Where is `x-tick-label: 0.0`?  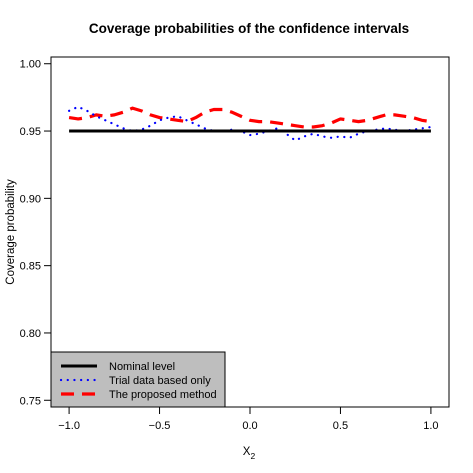
x-tick-label: 0.0 is located at coordinates (249, 426).